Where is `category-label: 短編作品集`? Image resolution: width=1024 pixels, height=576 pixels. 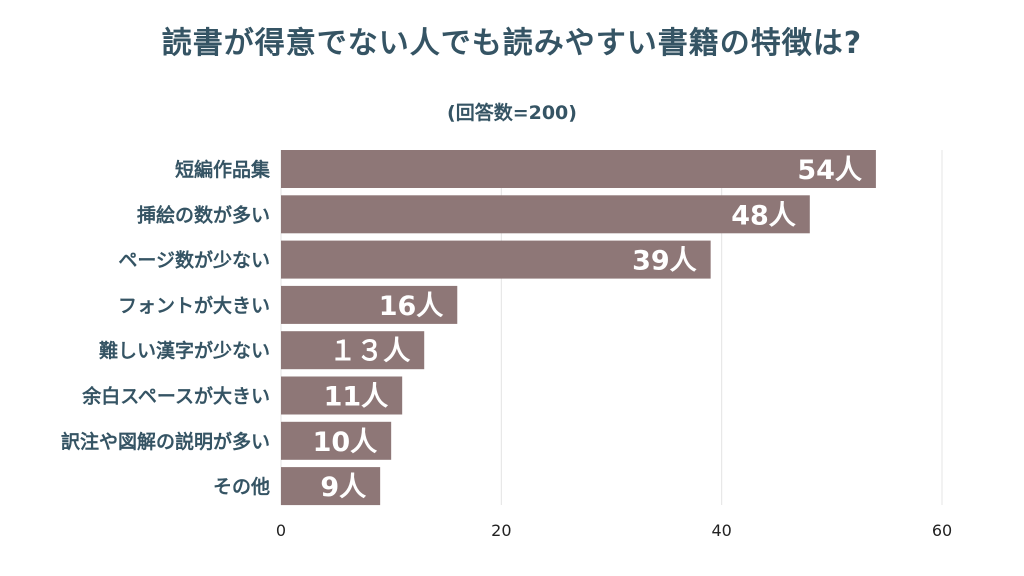
category-label: 短編作品集 is located at coordinates (223, 169).